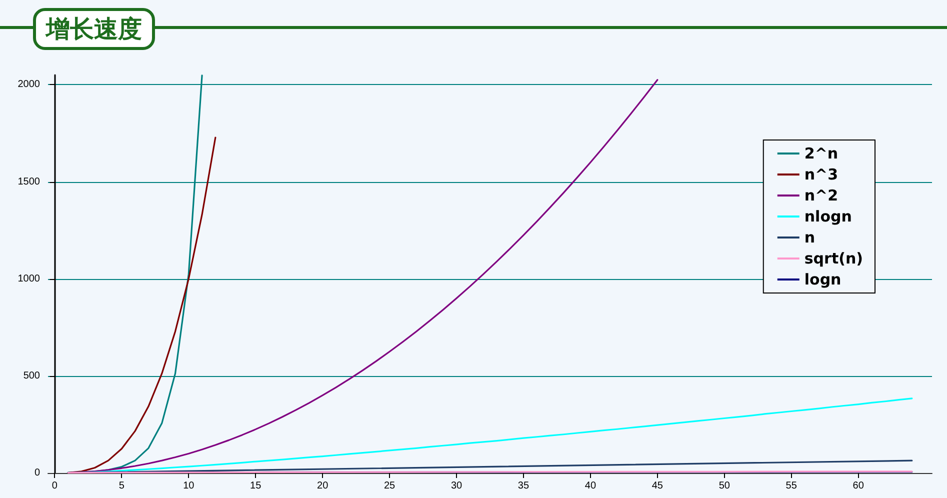 This screenshot has height=498, width=947. I want to click on x-tick-label: 60, so click(858, 486).